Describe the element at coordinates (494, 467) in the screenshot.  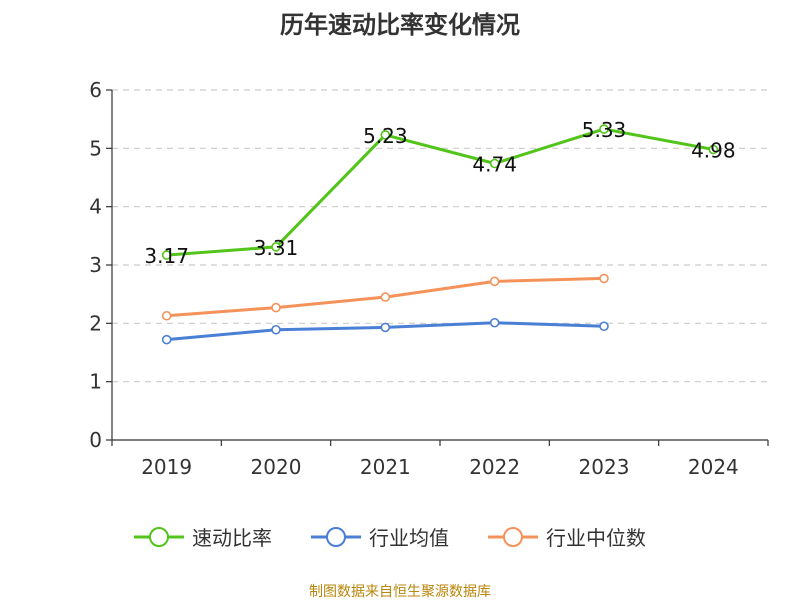
I see `x-tick-label: 2022` at that location.